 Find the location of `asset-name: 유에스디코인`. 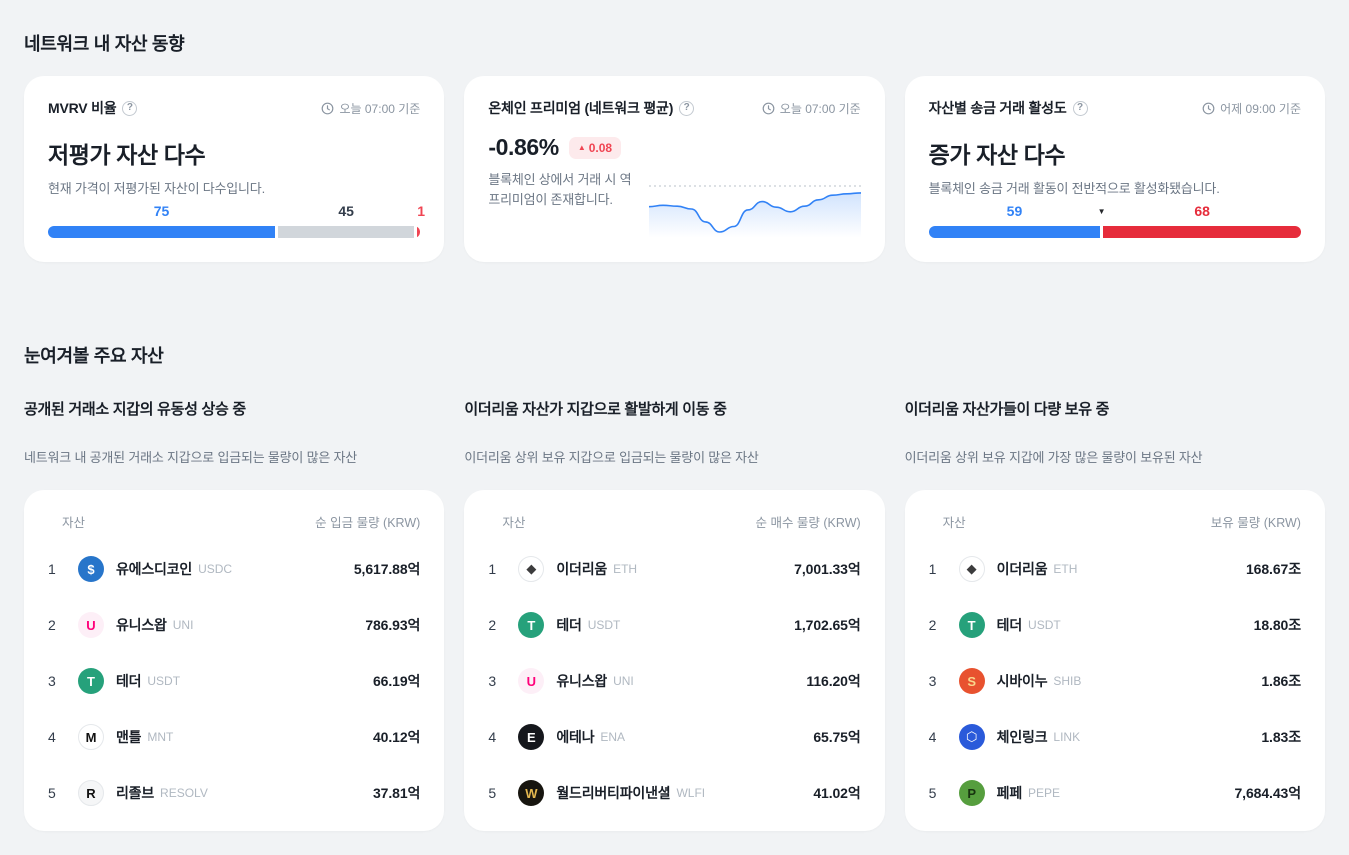

asset-name: 유에스디코인 is located at coordinates (154, 569).